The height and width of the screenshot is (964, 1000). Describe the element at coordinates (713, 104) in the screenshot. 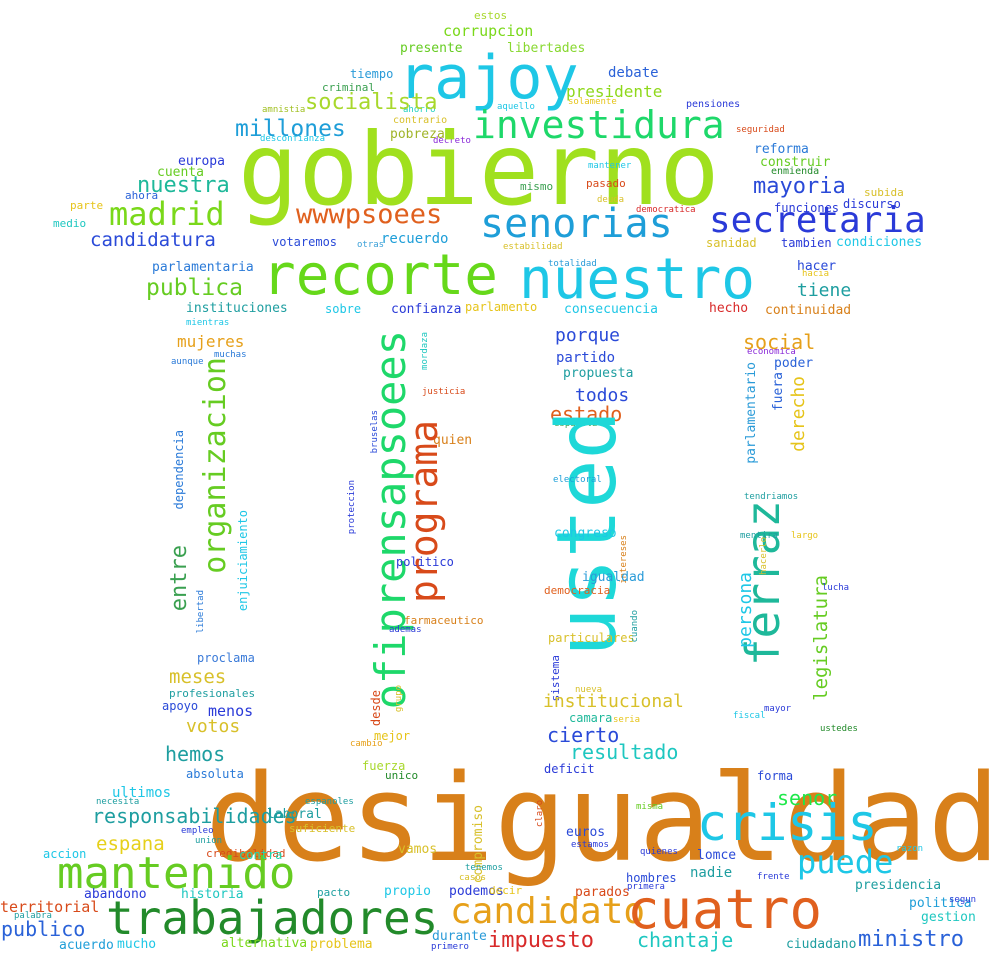

I see `cloud-word: pensiones` at that location.